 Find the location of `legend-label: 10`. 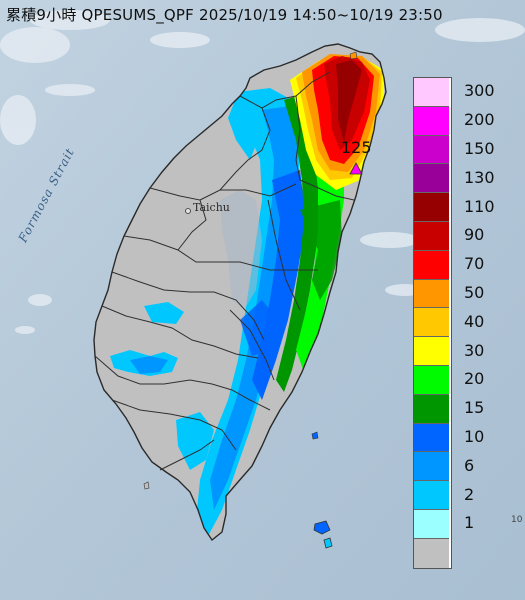

legend-label: 10 is located at coordinates (474, 436).